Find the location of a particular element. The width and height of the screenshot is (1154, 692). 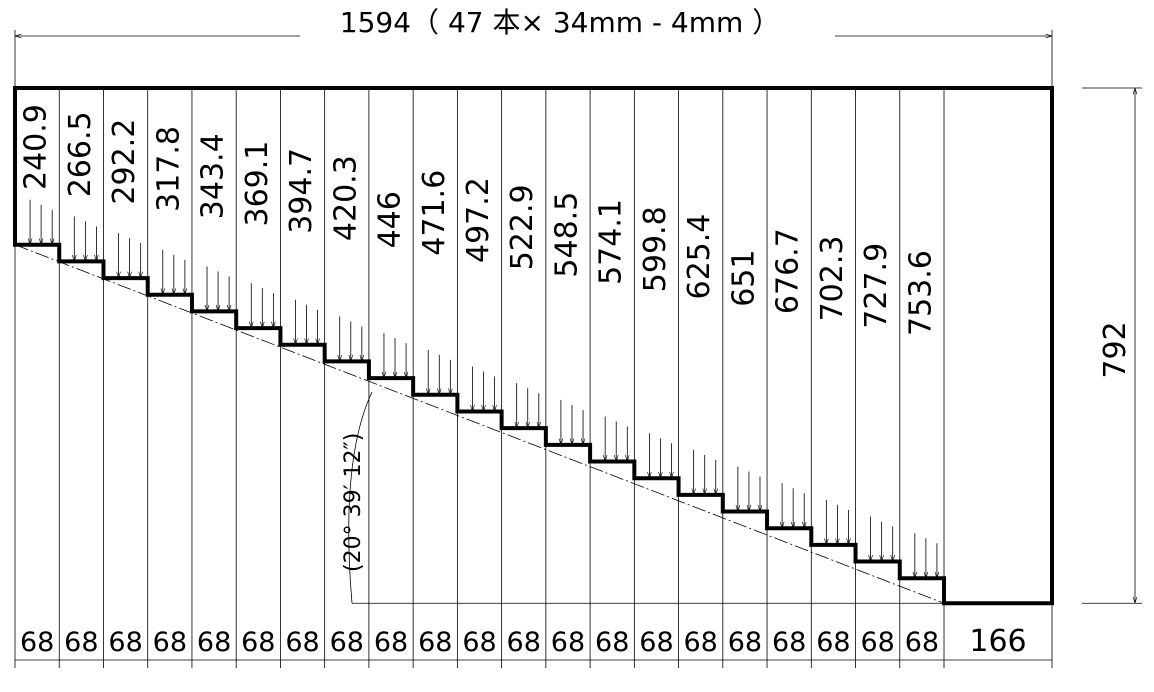

height-value: 651 is located at coordinates (743, 278).